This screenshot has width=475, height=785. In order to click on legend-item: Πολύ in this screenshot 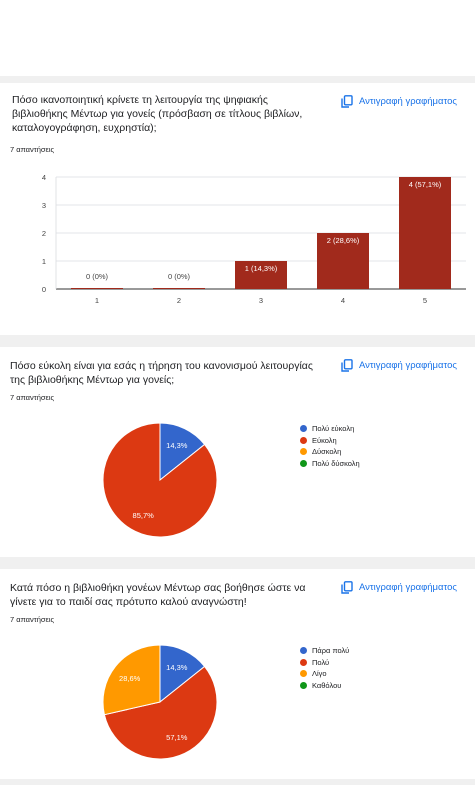, I will do `click(324, 663)`.